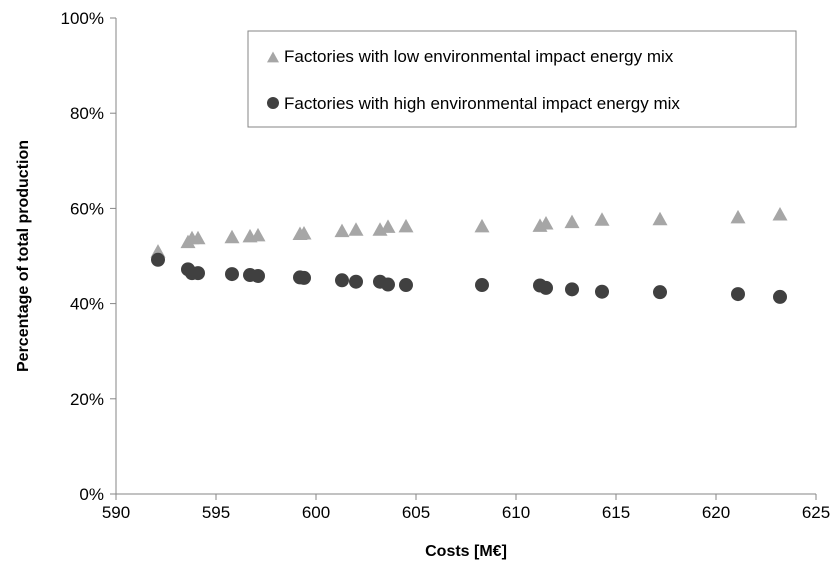 This screenshot has height=567, width=835. I want to click on y-axis-ticks: 0% 20% 40% 60% 80% 100%, so click(88, 256).